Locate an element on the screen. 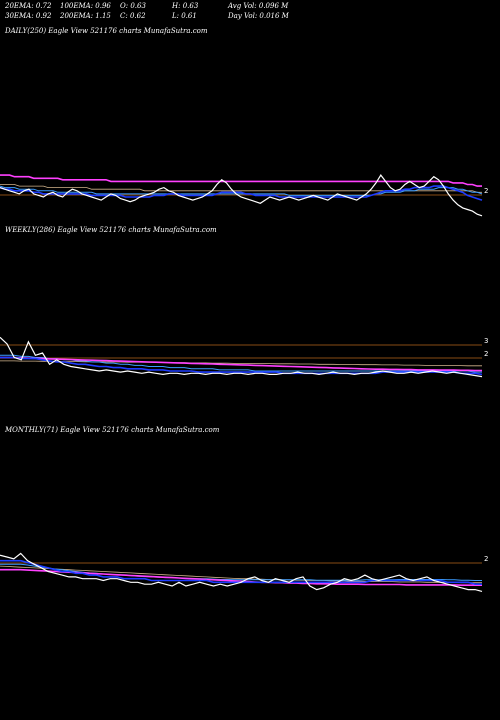 Image resolution: width=500 pixels, height=720 pixels. ema100-readout: 100EMA: 0.96 is located at coordinates (85, 6).